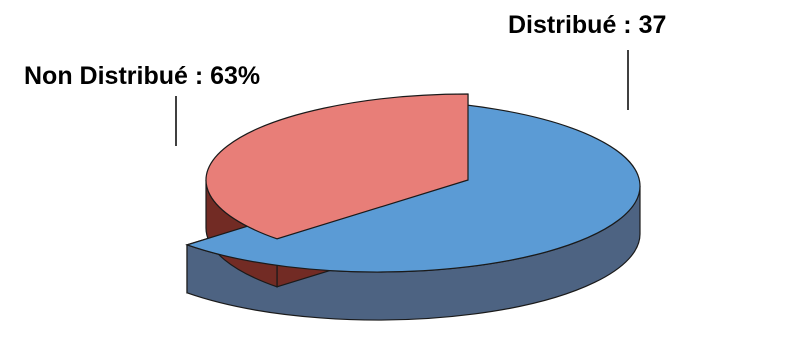  I want to click on slice-label-distribue: Distribué : 37, so click(587, 25).